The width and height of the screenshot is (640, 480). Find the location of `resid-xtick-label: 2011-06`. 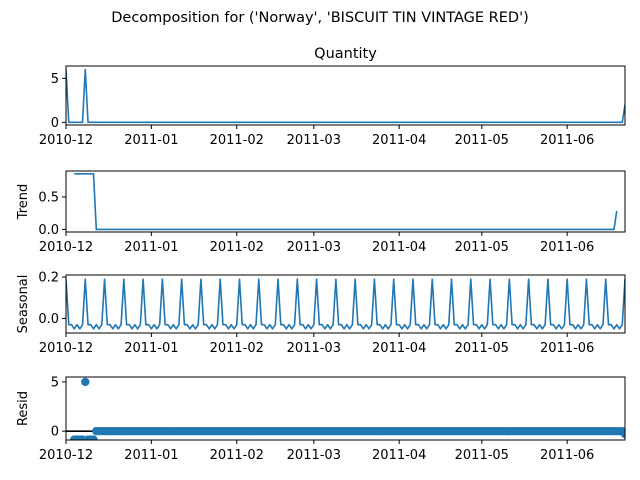

resid-xtick-label: 2011-06 is located at coordinates (567, 455).